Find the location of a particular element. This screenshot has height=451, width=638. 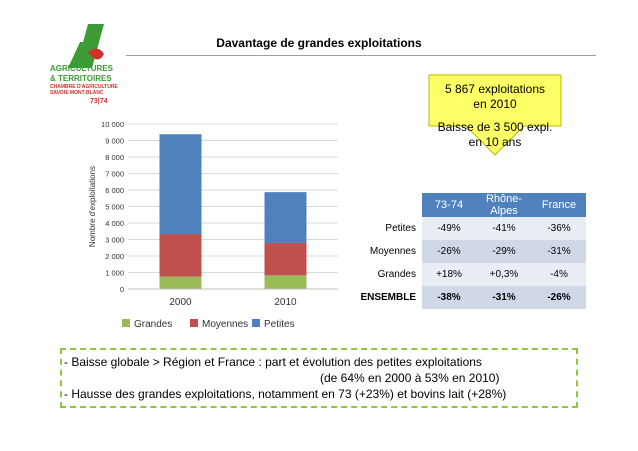

table-cell: +0,3% is located at coordinates (504, 274).